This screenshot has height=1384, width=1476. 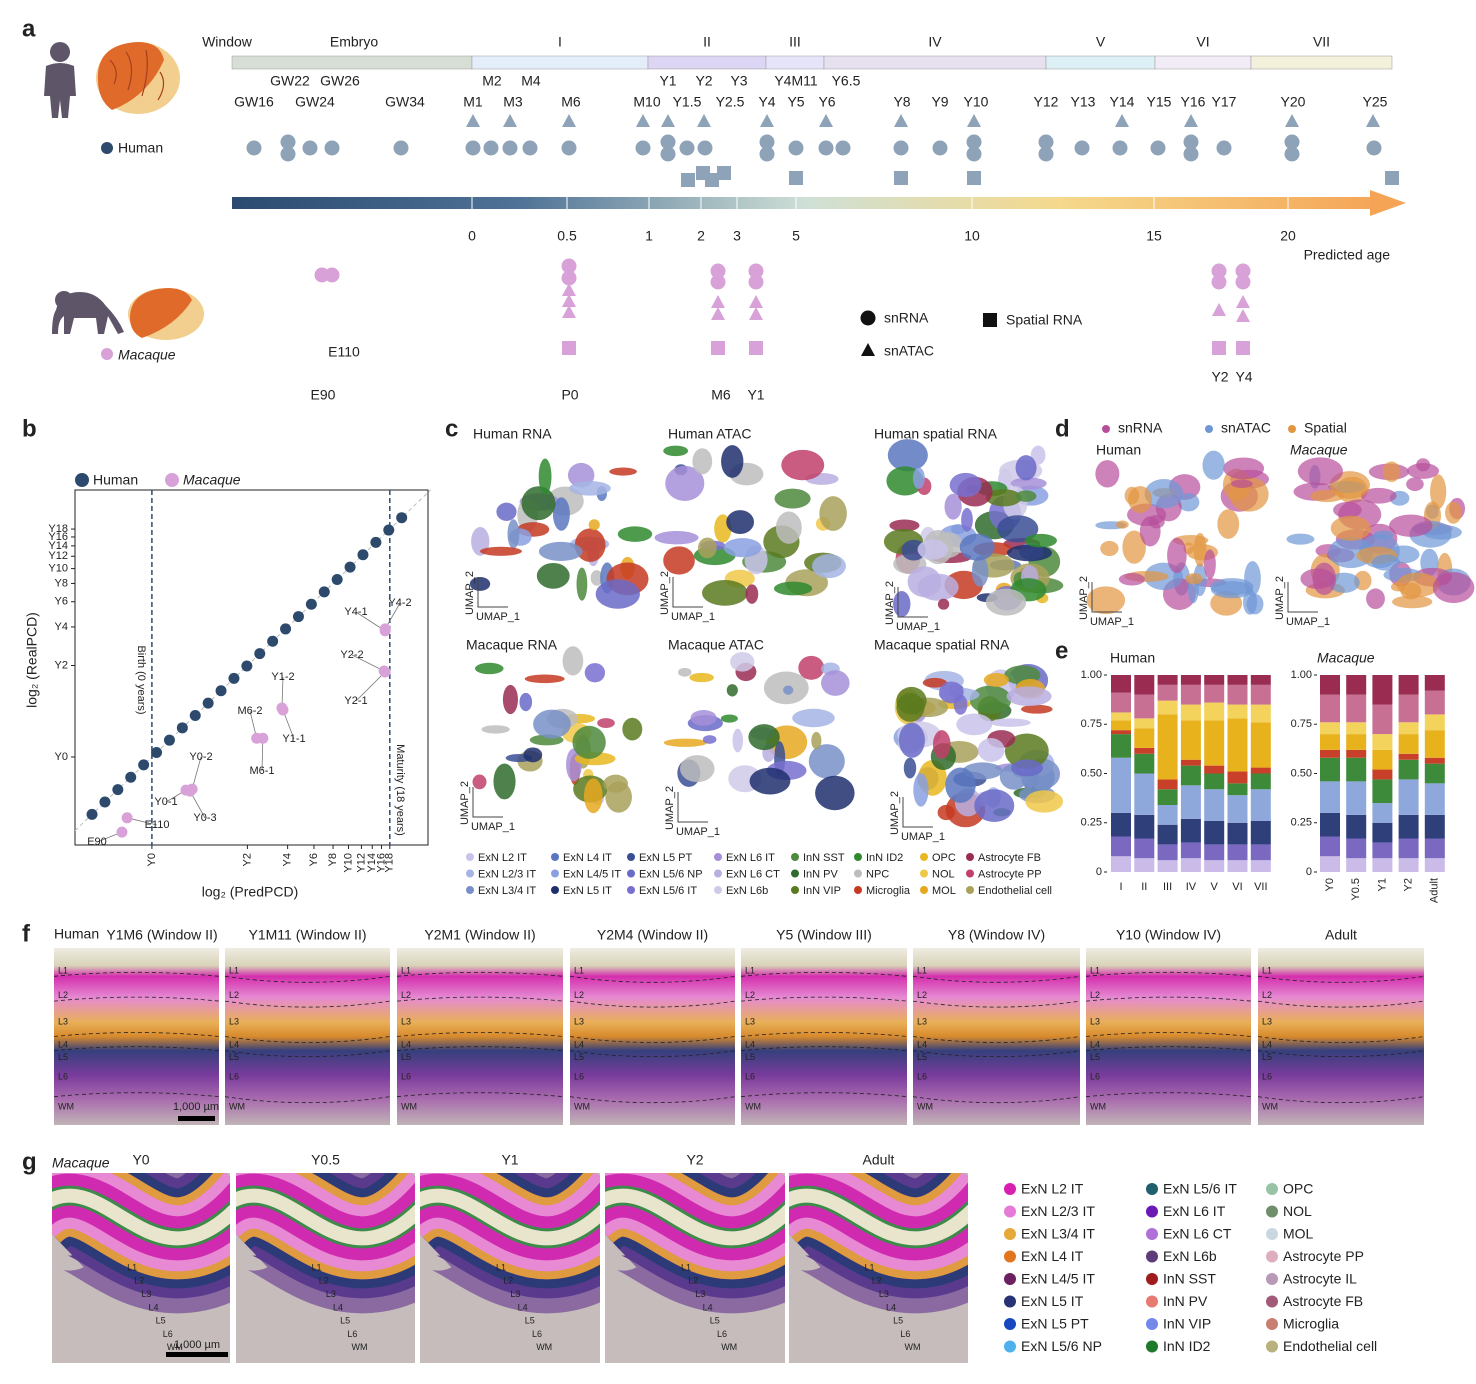 I want to click on human-point, so click(x=402, y=518).